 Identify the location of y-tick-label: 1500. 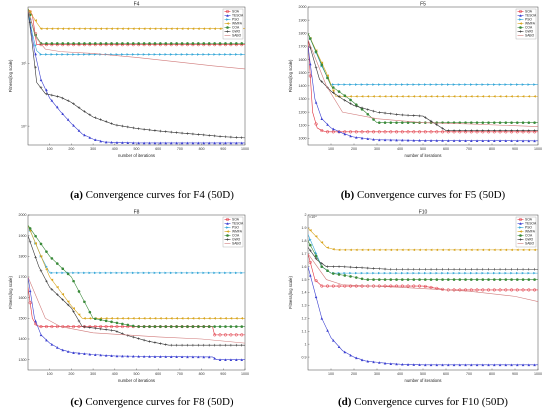
(303, 73).